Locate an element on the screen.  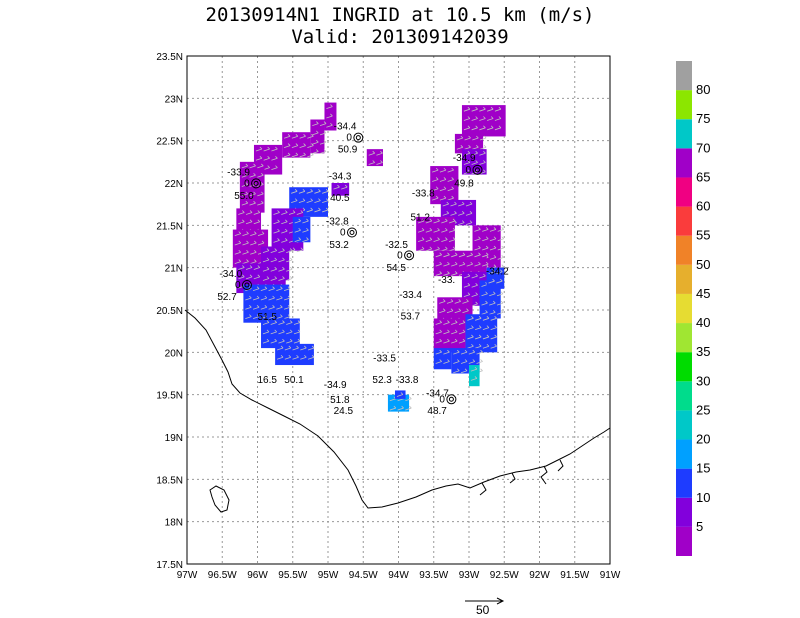
y-tick-label: 19.5N is located at coordinates (169, 396).